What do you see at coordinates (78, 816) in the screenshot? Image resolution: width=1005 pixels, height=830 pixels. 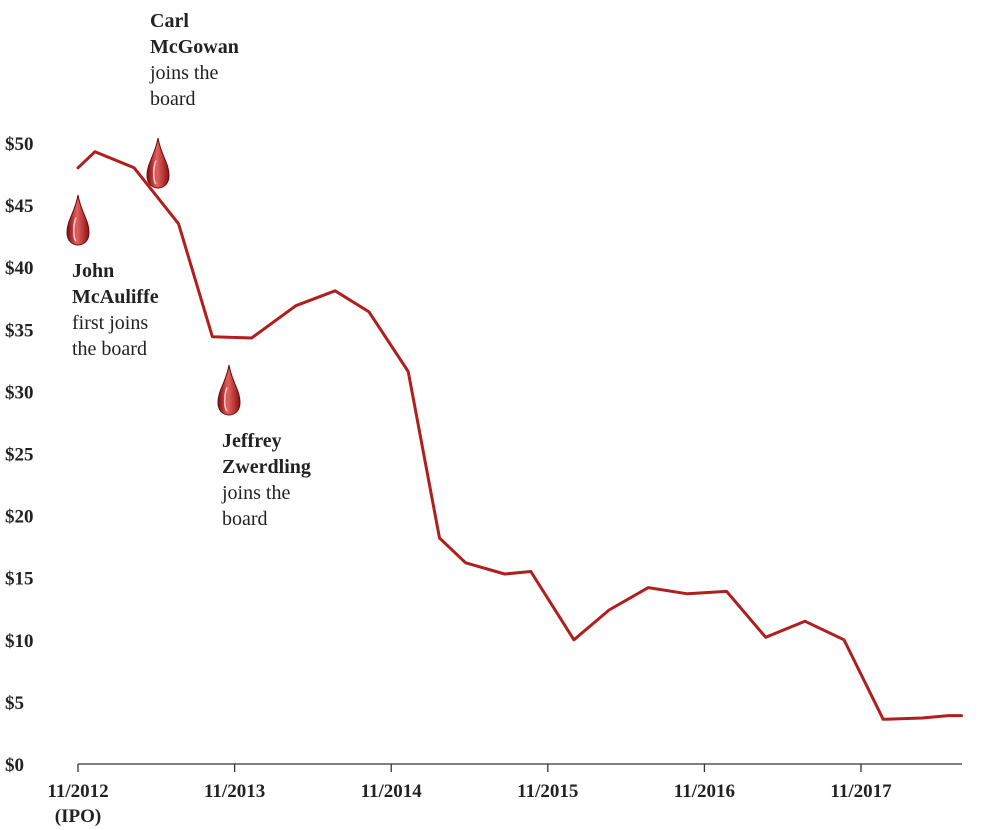 I see `x-tick-sublabel: (IPO)` at bounding box center [78, 816].